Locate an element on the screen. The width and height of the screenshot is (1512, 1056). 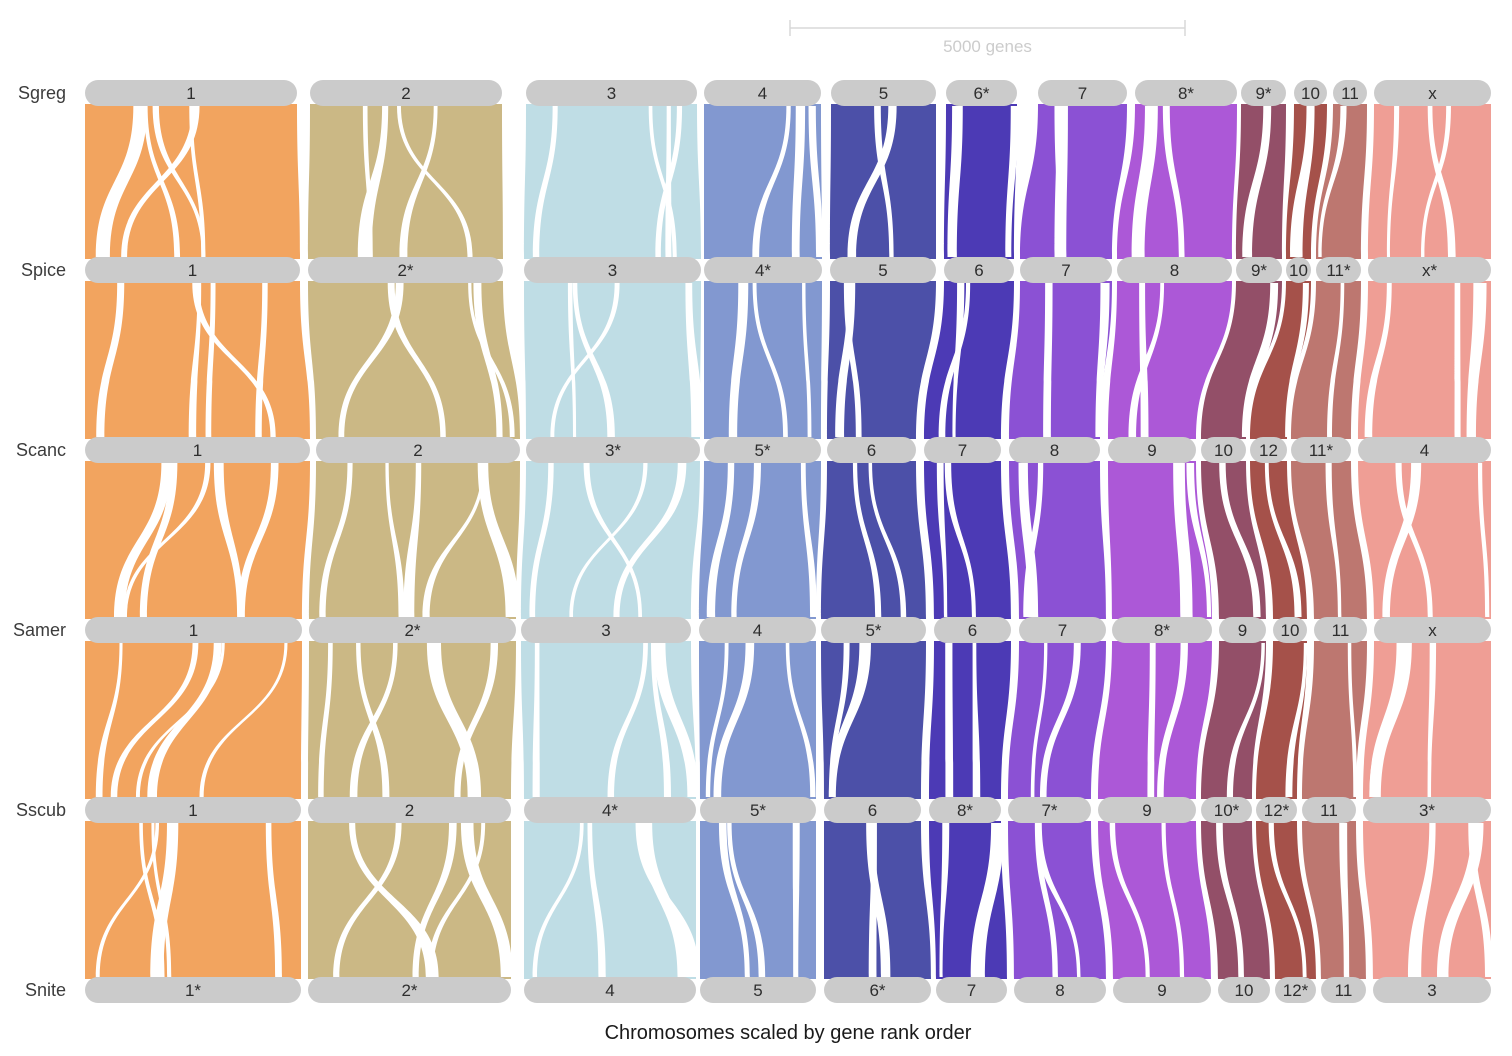
chromosome-capsule-Sgreg-6* is located at coordinates (981, 93).